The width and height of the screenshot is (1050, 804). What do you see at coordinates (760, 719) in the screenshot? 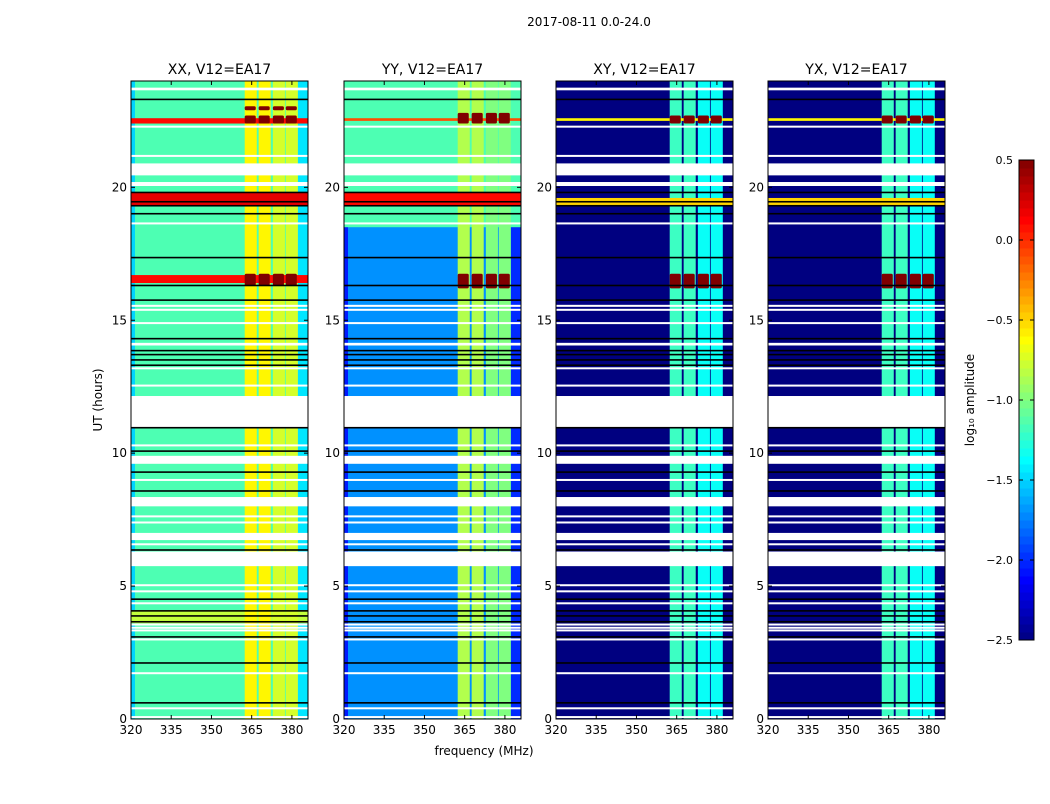
I see `y-tick-label: 0` at bounding box center [760, 719].